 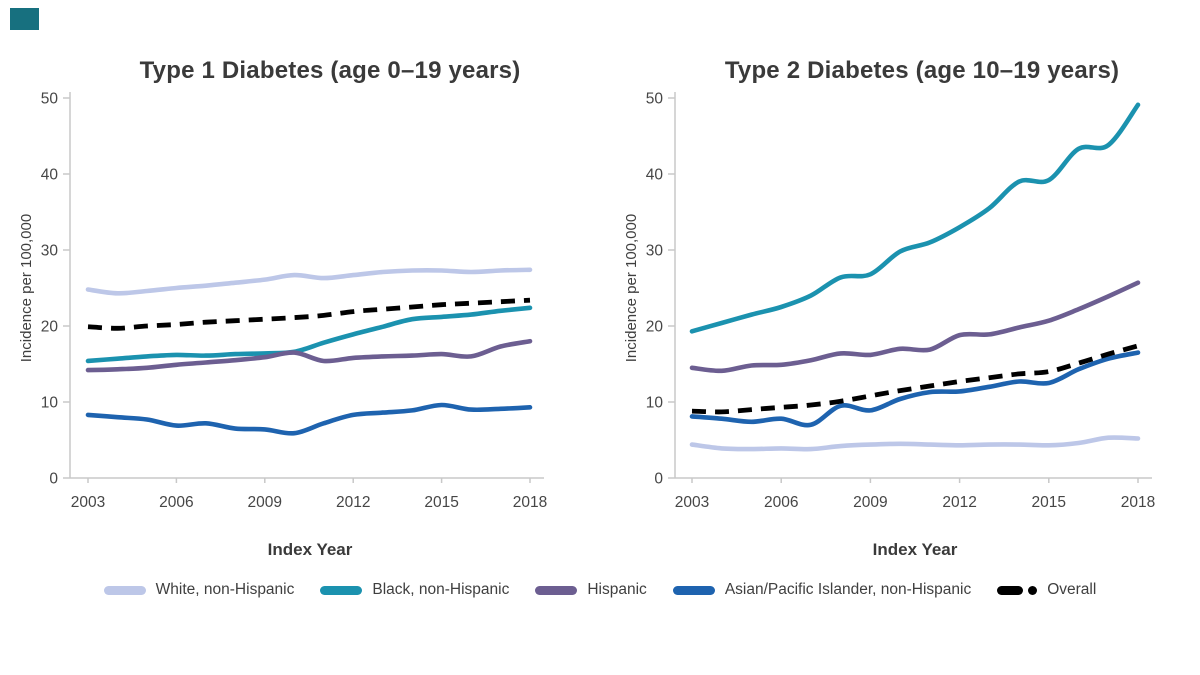 What do you see at coordinates (915, 549) in the screenshot?
I see `x-axis-label-type2: Index Year` at bounding box center [915, 549].